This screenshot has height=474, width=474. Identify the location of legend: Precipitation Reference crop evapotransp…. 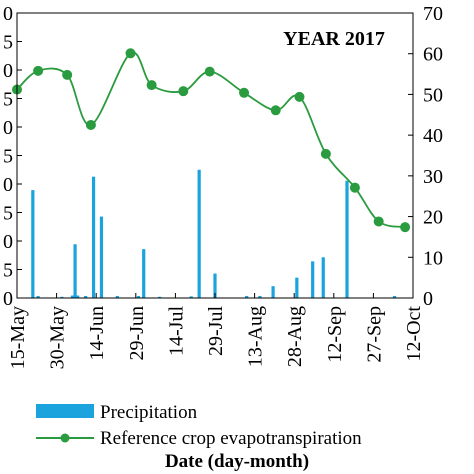
(199, 425).